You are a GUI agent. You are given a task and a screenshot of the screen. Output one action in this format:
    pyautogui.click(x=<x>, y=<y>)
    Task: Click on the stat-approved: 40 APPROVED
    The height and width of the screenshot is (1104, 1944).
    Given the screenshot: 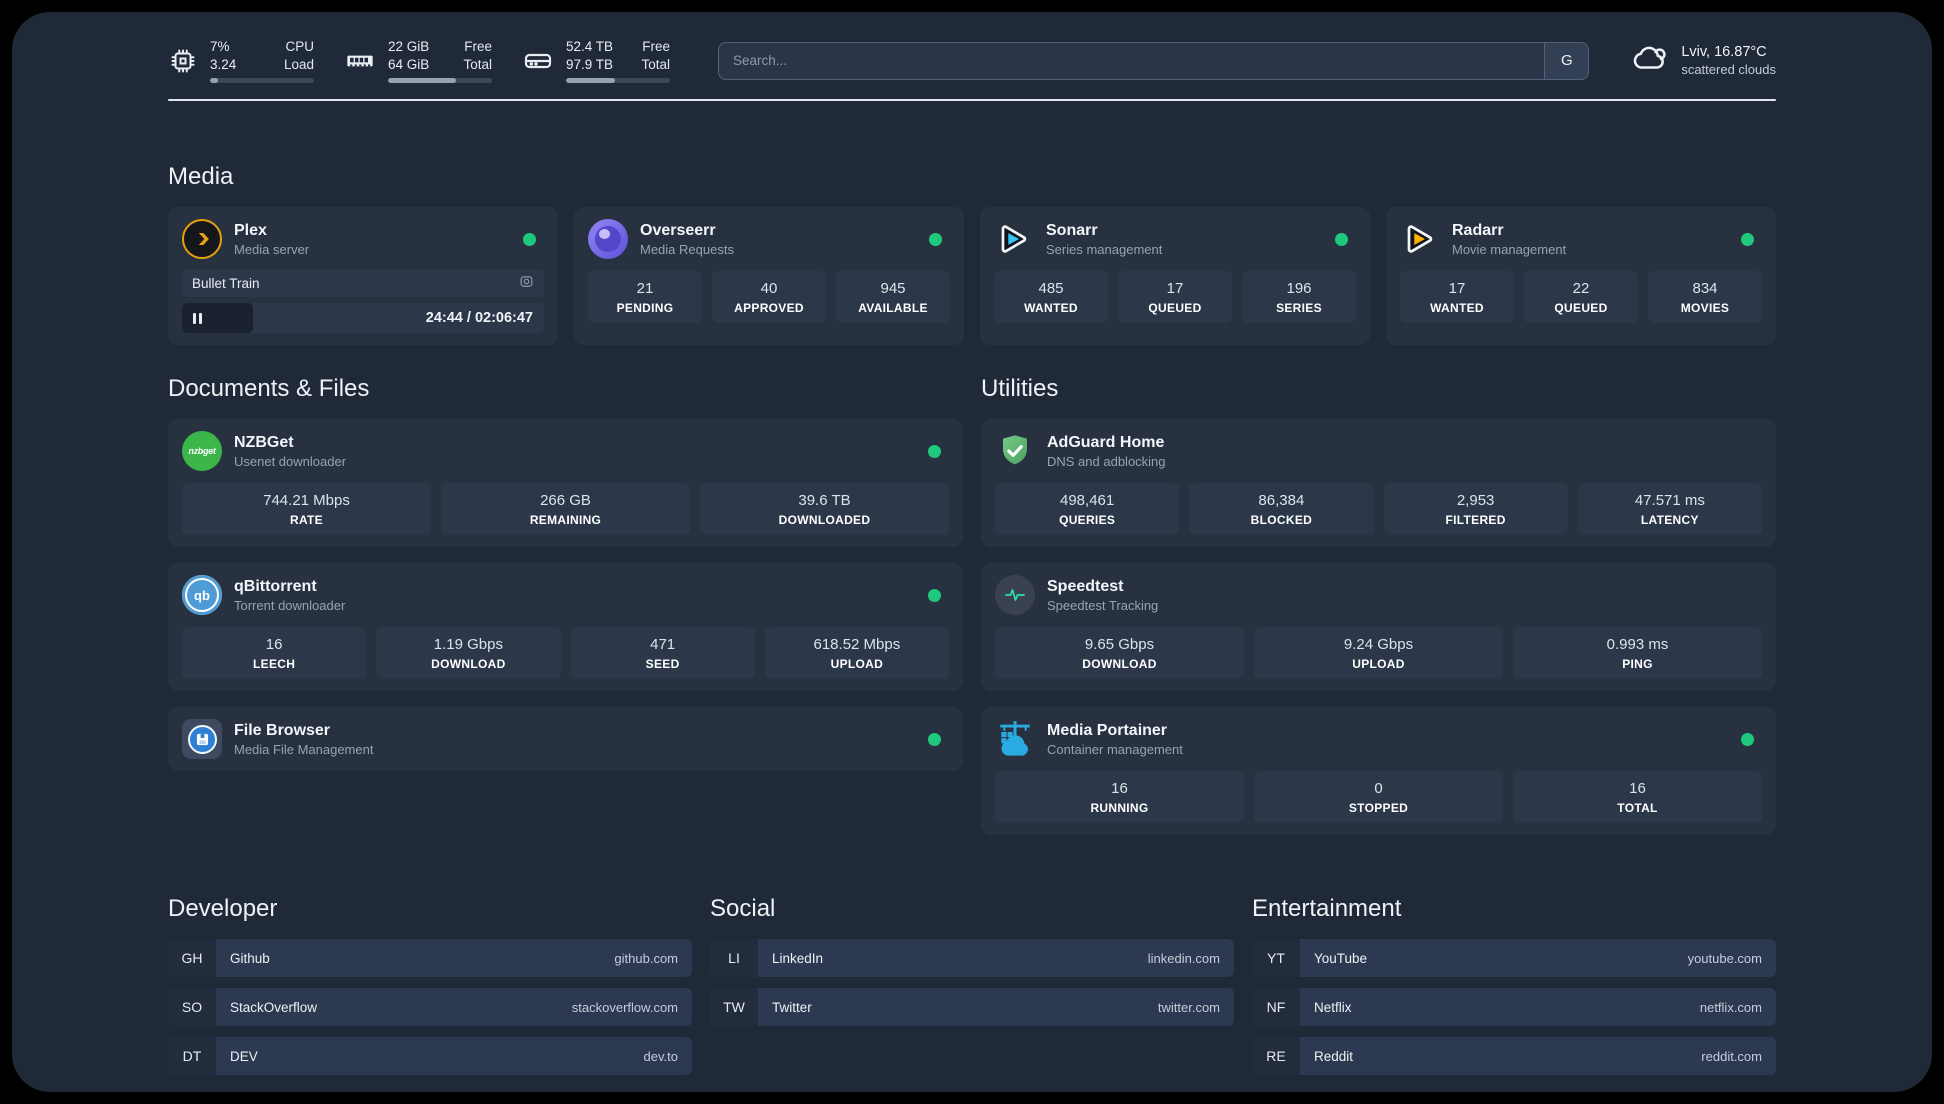 What is the action you would take?
    pyautogui.click(x=769, y=297)
    